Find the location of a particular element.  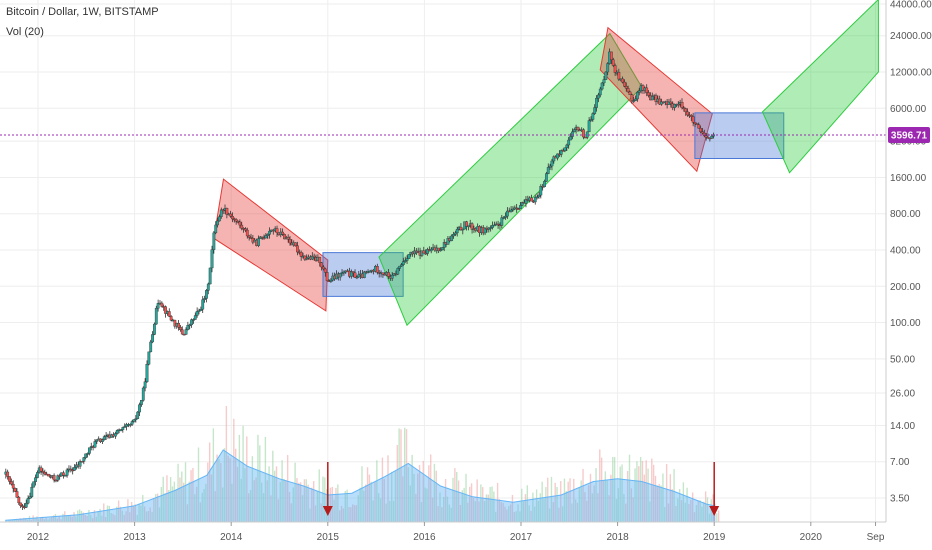

bull-channel is located at coordinates (820, 87).